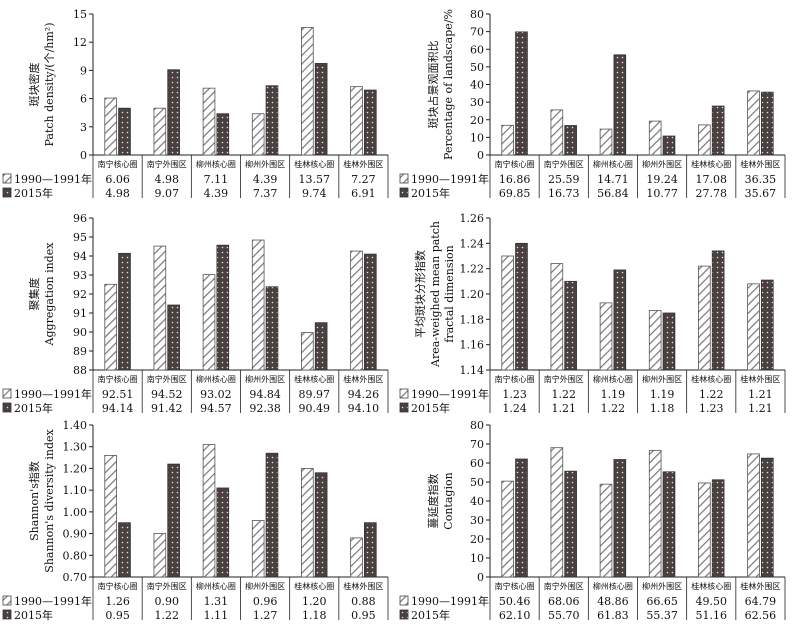  Describe the element at coordinates (472, 345) in the screenshot. I see `y-tick-label: 1.16` at that location.